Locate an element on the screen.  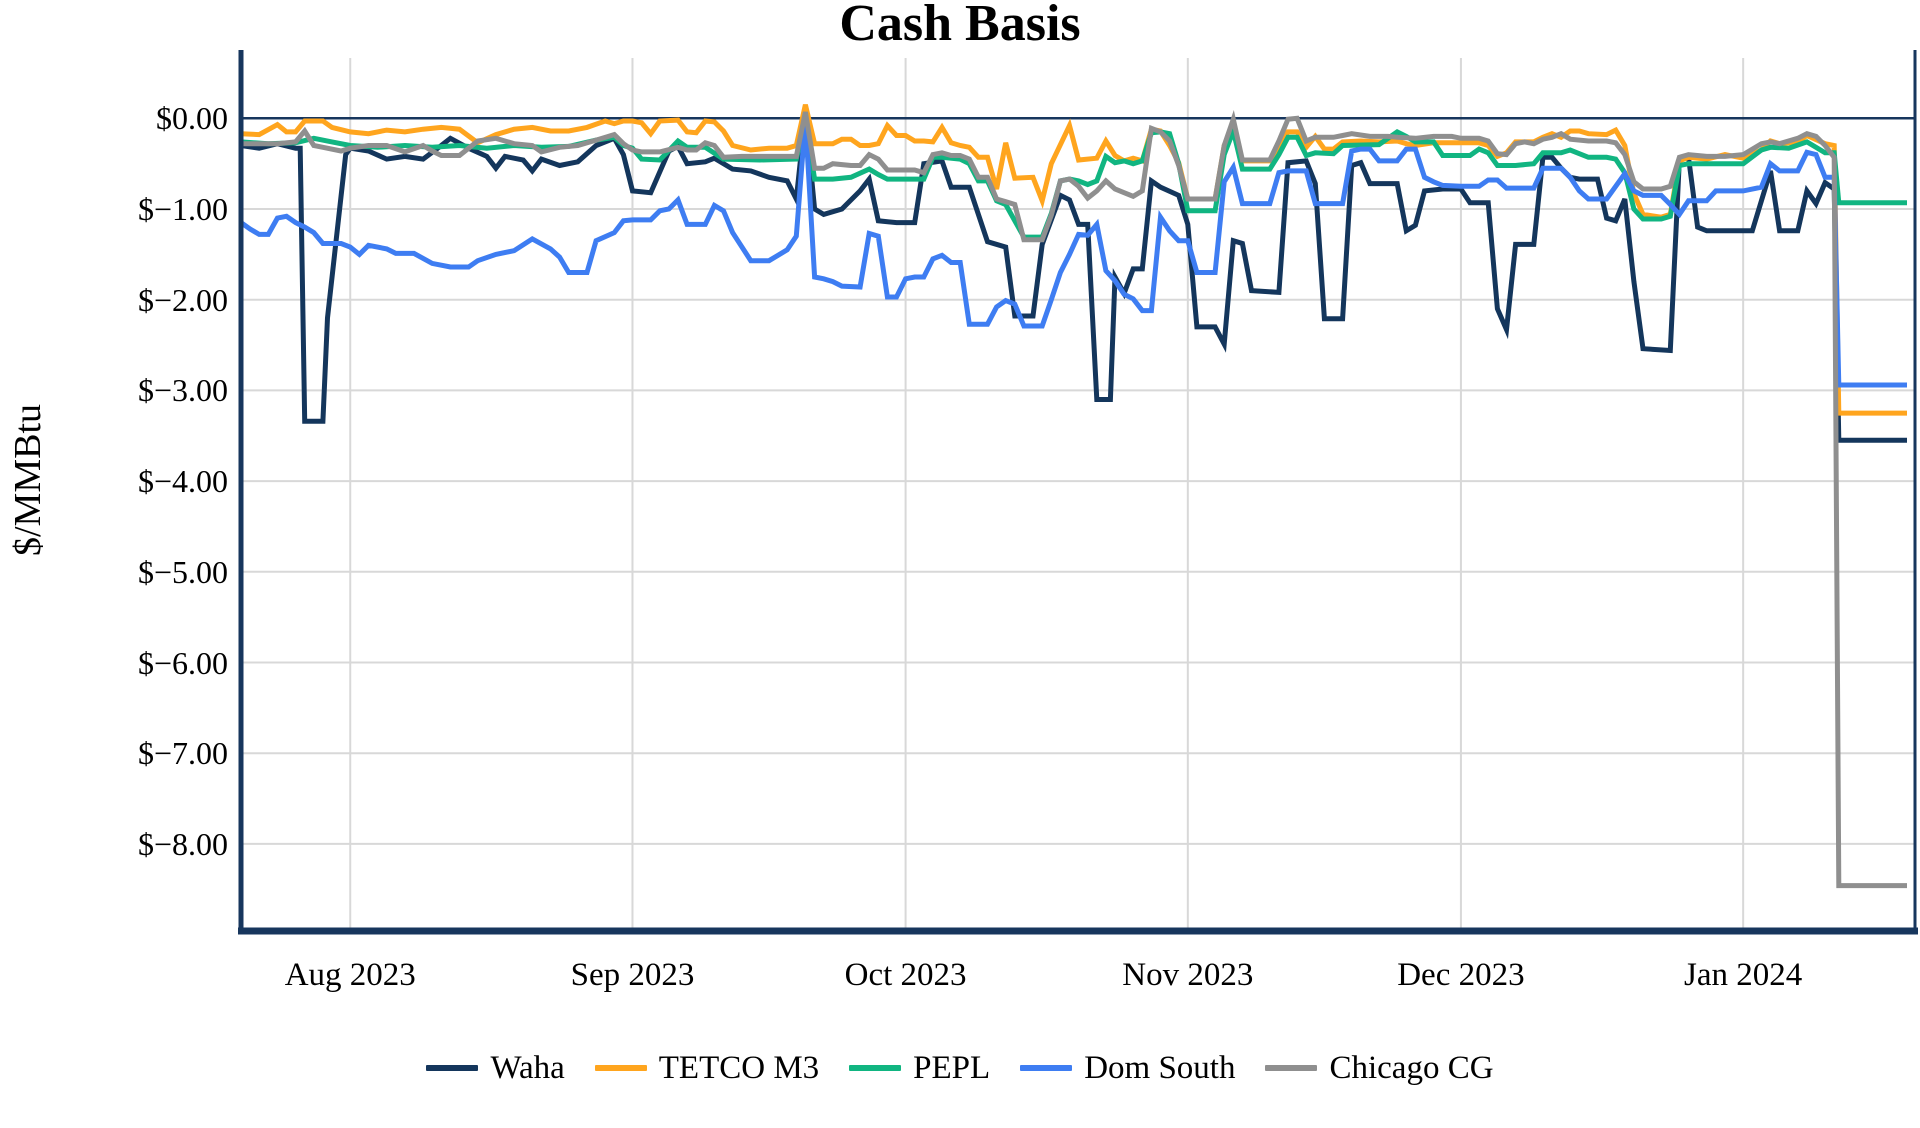
y-tick-label: $−5.00 is located at coordinates (182, 571).